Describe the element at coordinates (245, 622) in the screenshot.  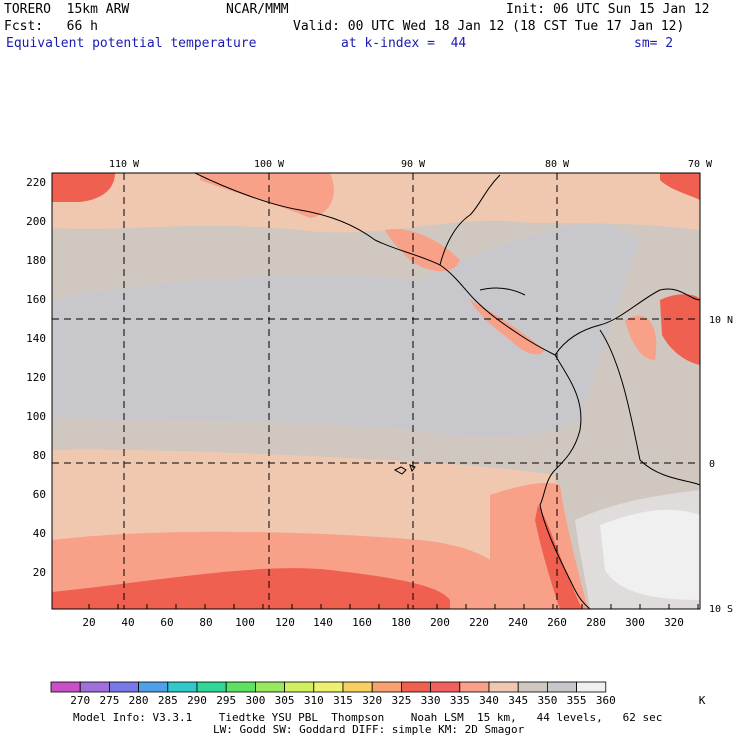
I see `x-tick: 100` at that location.